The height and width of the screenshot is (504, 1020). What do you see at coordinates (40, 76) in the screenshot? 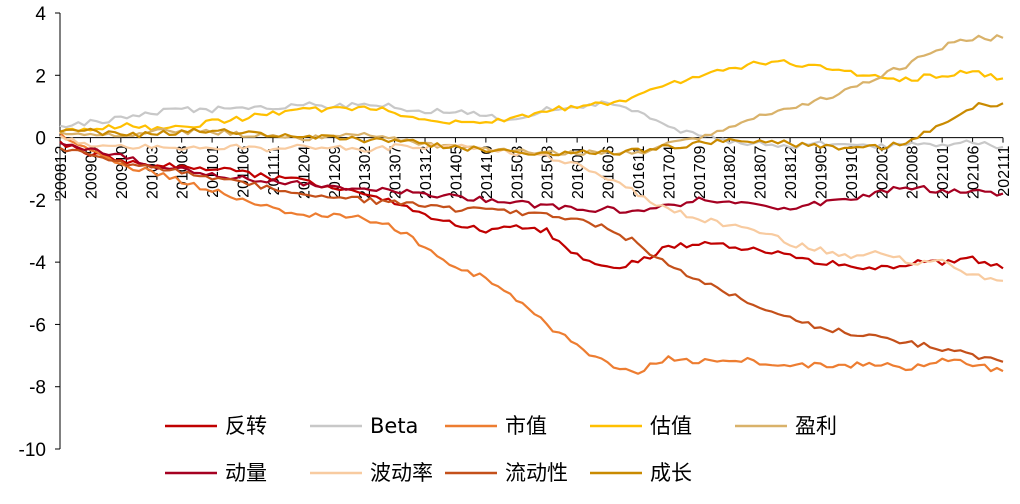
I see `y-tick-label: 2` at bounding box center [40, 76].